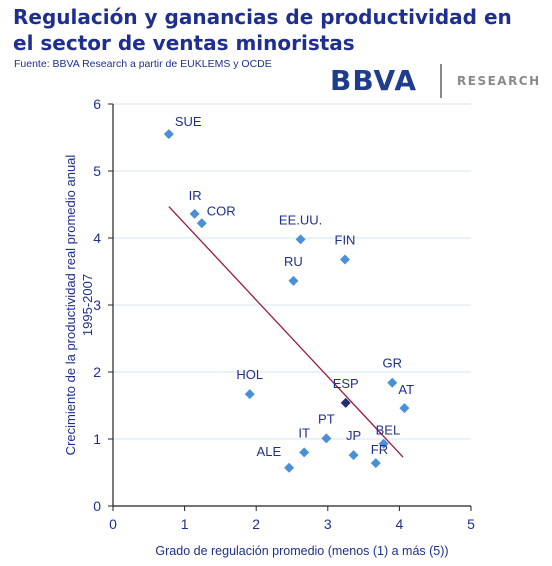 This screenshot has height=566, width=552. Describe the element at coordinates (249, 374) in the screenshot. I see `point-label-hol: HOL` at that location.